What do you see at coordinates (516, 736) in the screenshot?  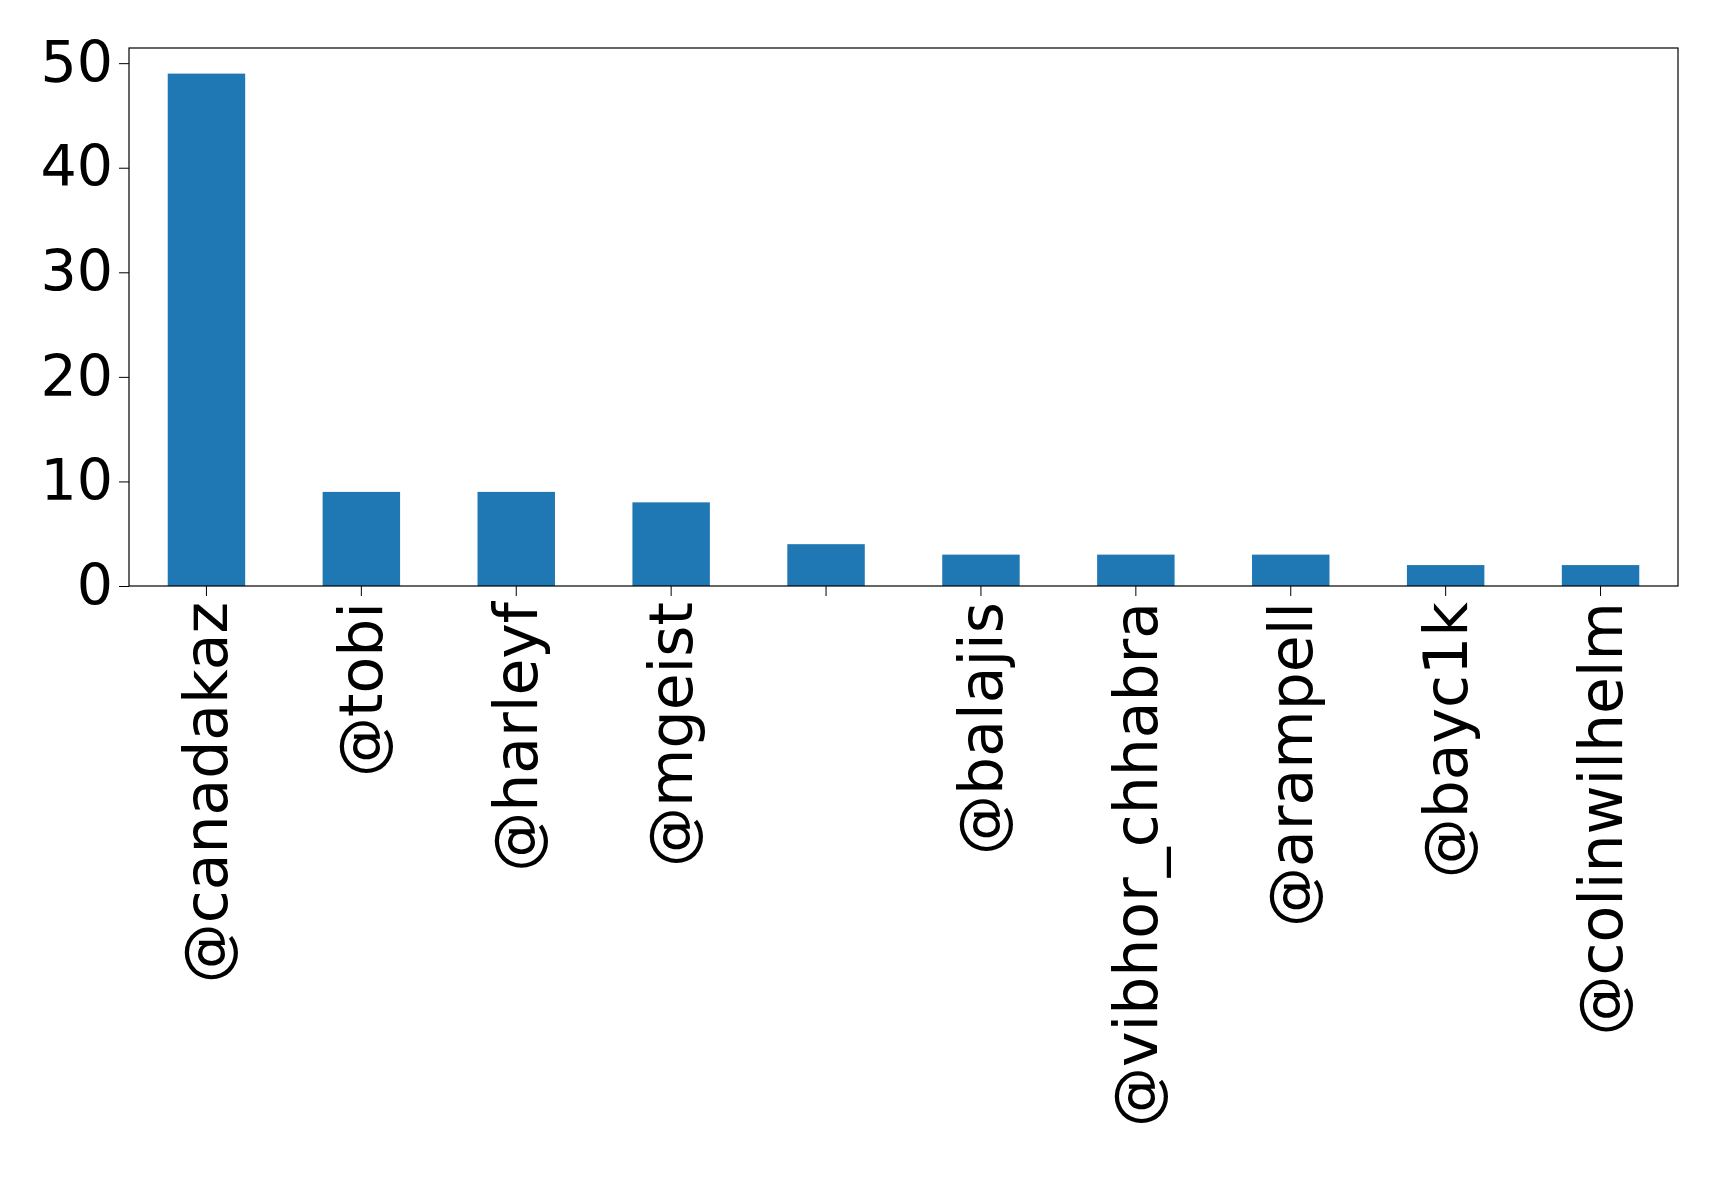 I see `x-tick-label: @harleyf` at bounding box center [516, 736].